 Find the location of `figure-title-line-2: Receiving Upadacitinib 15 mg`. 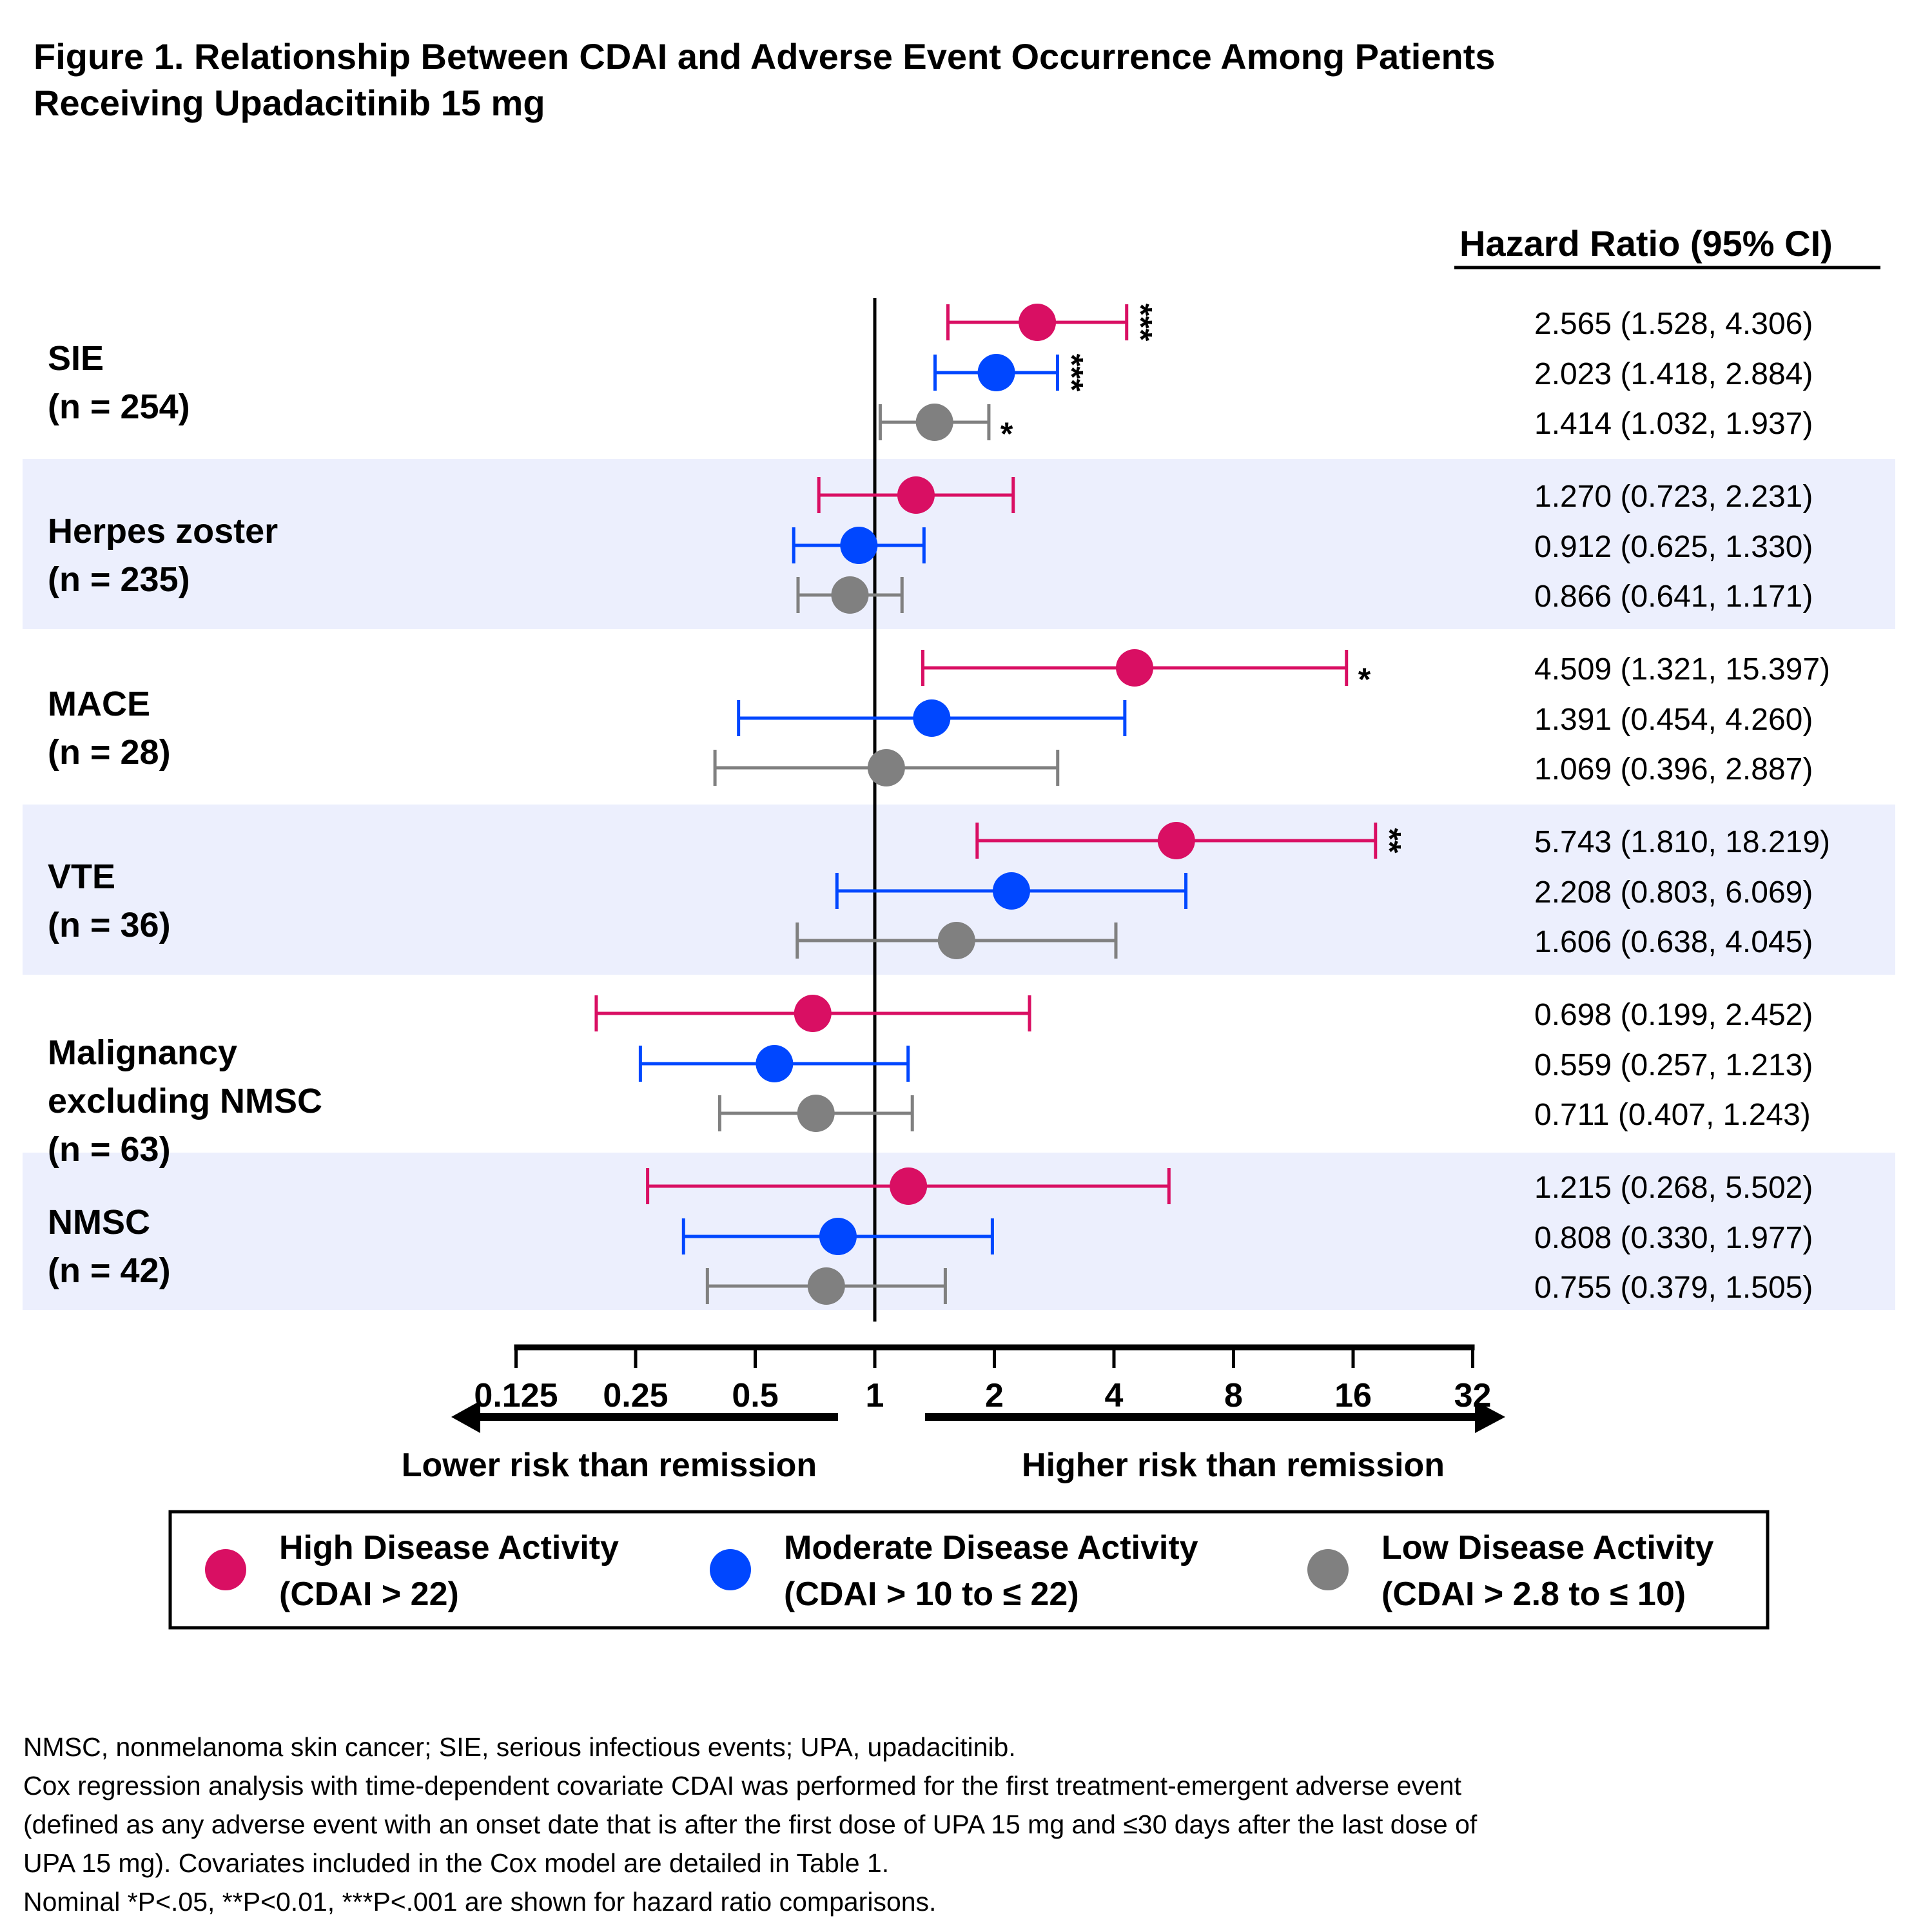

figure-title-line-2: Receiving Upadacitinib 15 mg is located at coordinates (290, 103).